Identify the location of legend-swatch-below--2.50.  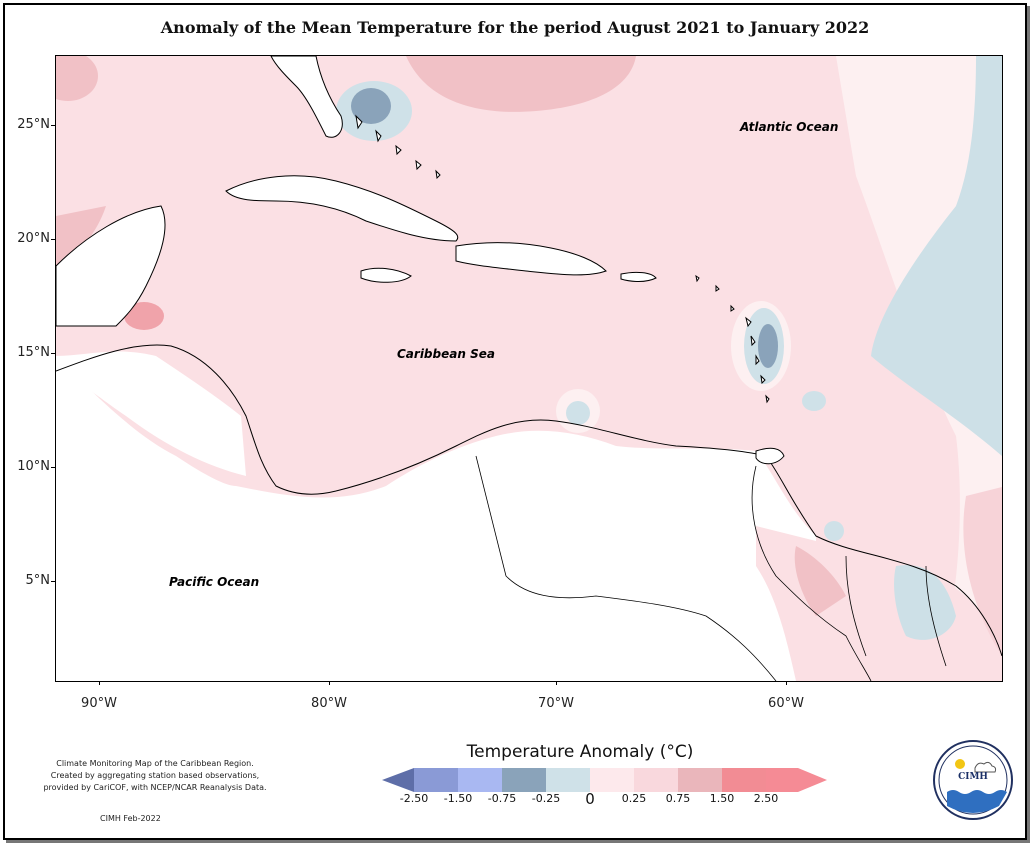
(398, 780).